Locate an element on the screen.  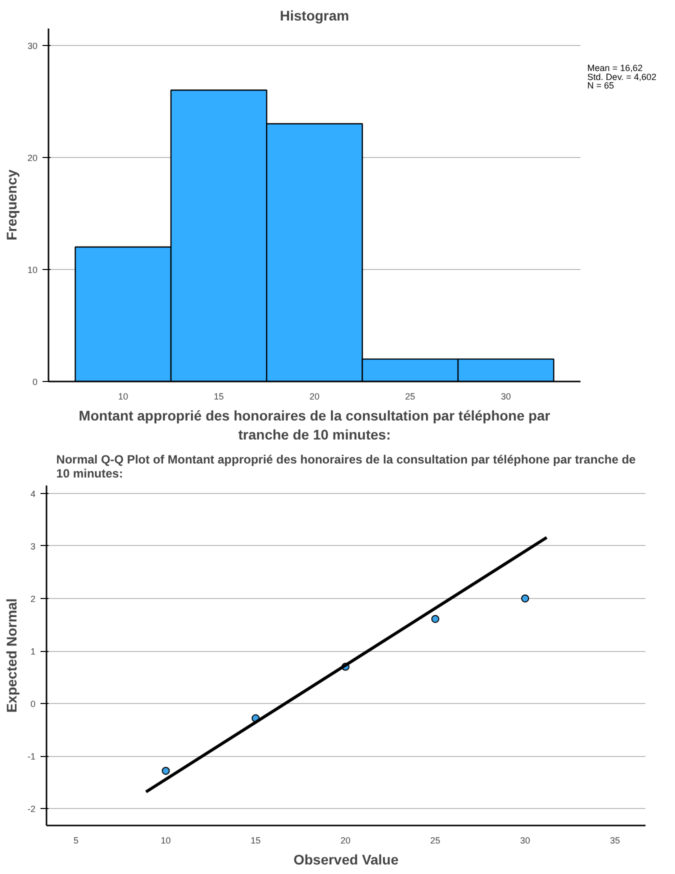
y-axis-title: Frequency is located at coordinates (11, 204).